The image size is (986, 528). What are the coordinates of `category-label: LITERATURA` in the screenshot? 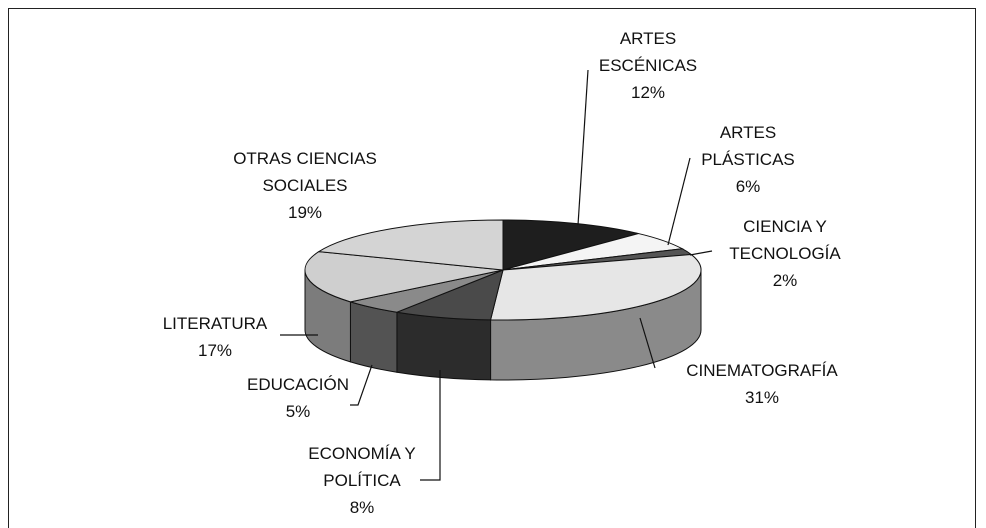 It's located at (215, 323).